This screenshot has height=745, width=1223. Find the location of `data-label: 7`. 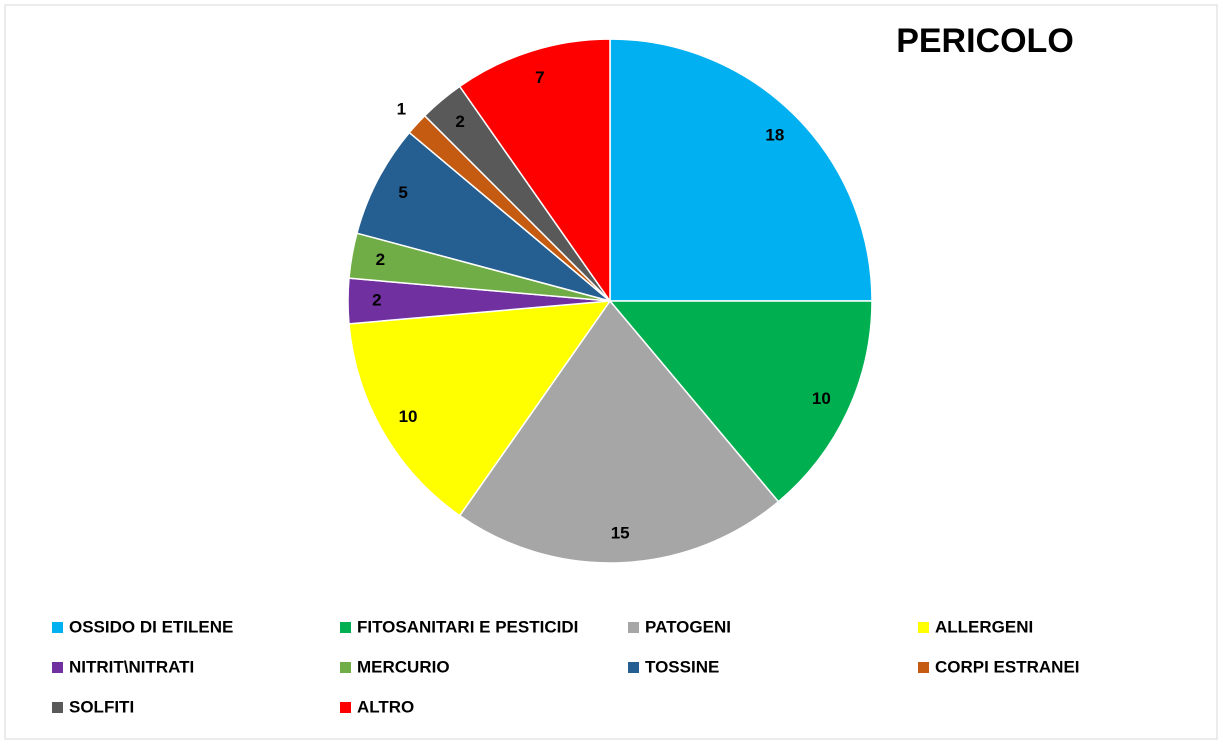

data-label: 7 is located at coordinates (539, 77).